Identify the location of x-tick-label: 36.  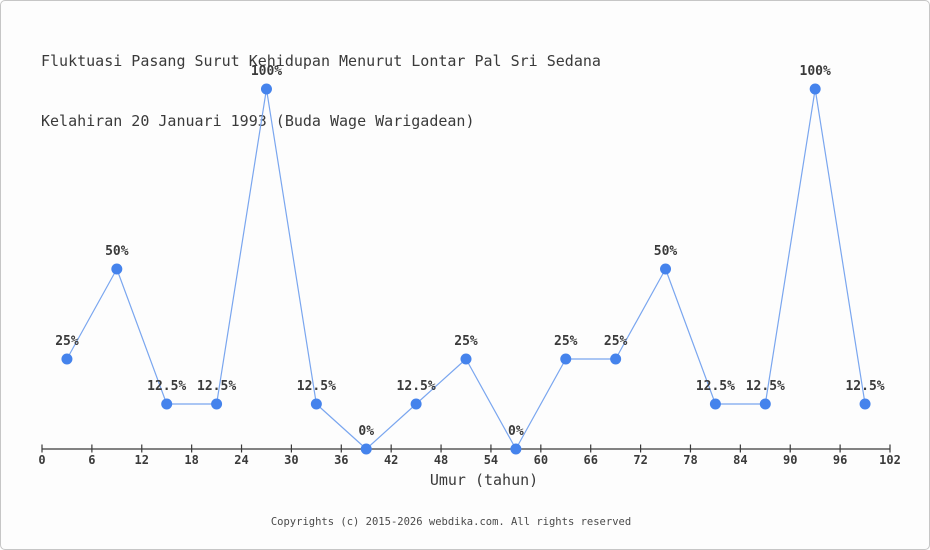
(341, 460).